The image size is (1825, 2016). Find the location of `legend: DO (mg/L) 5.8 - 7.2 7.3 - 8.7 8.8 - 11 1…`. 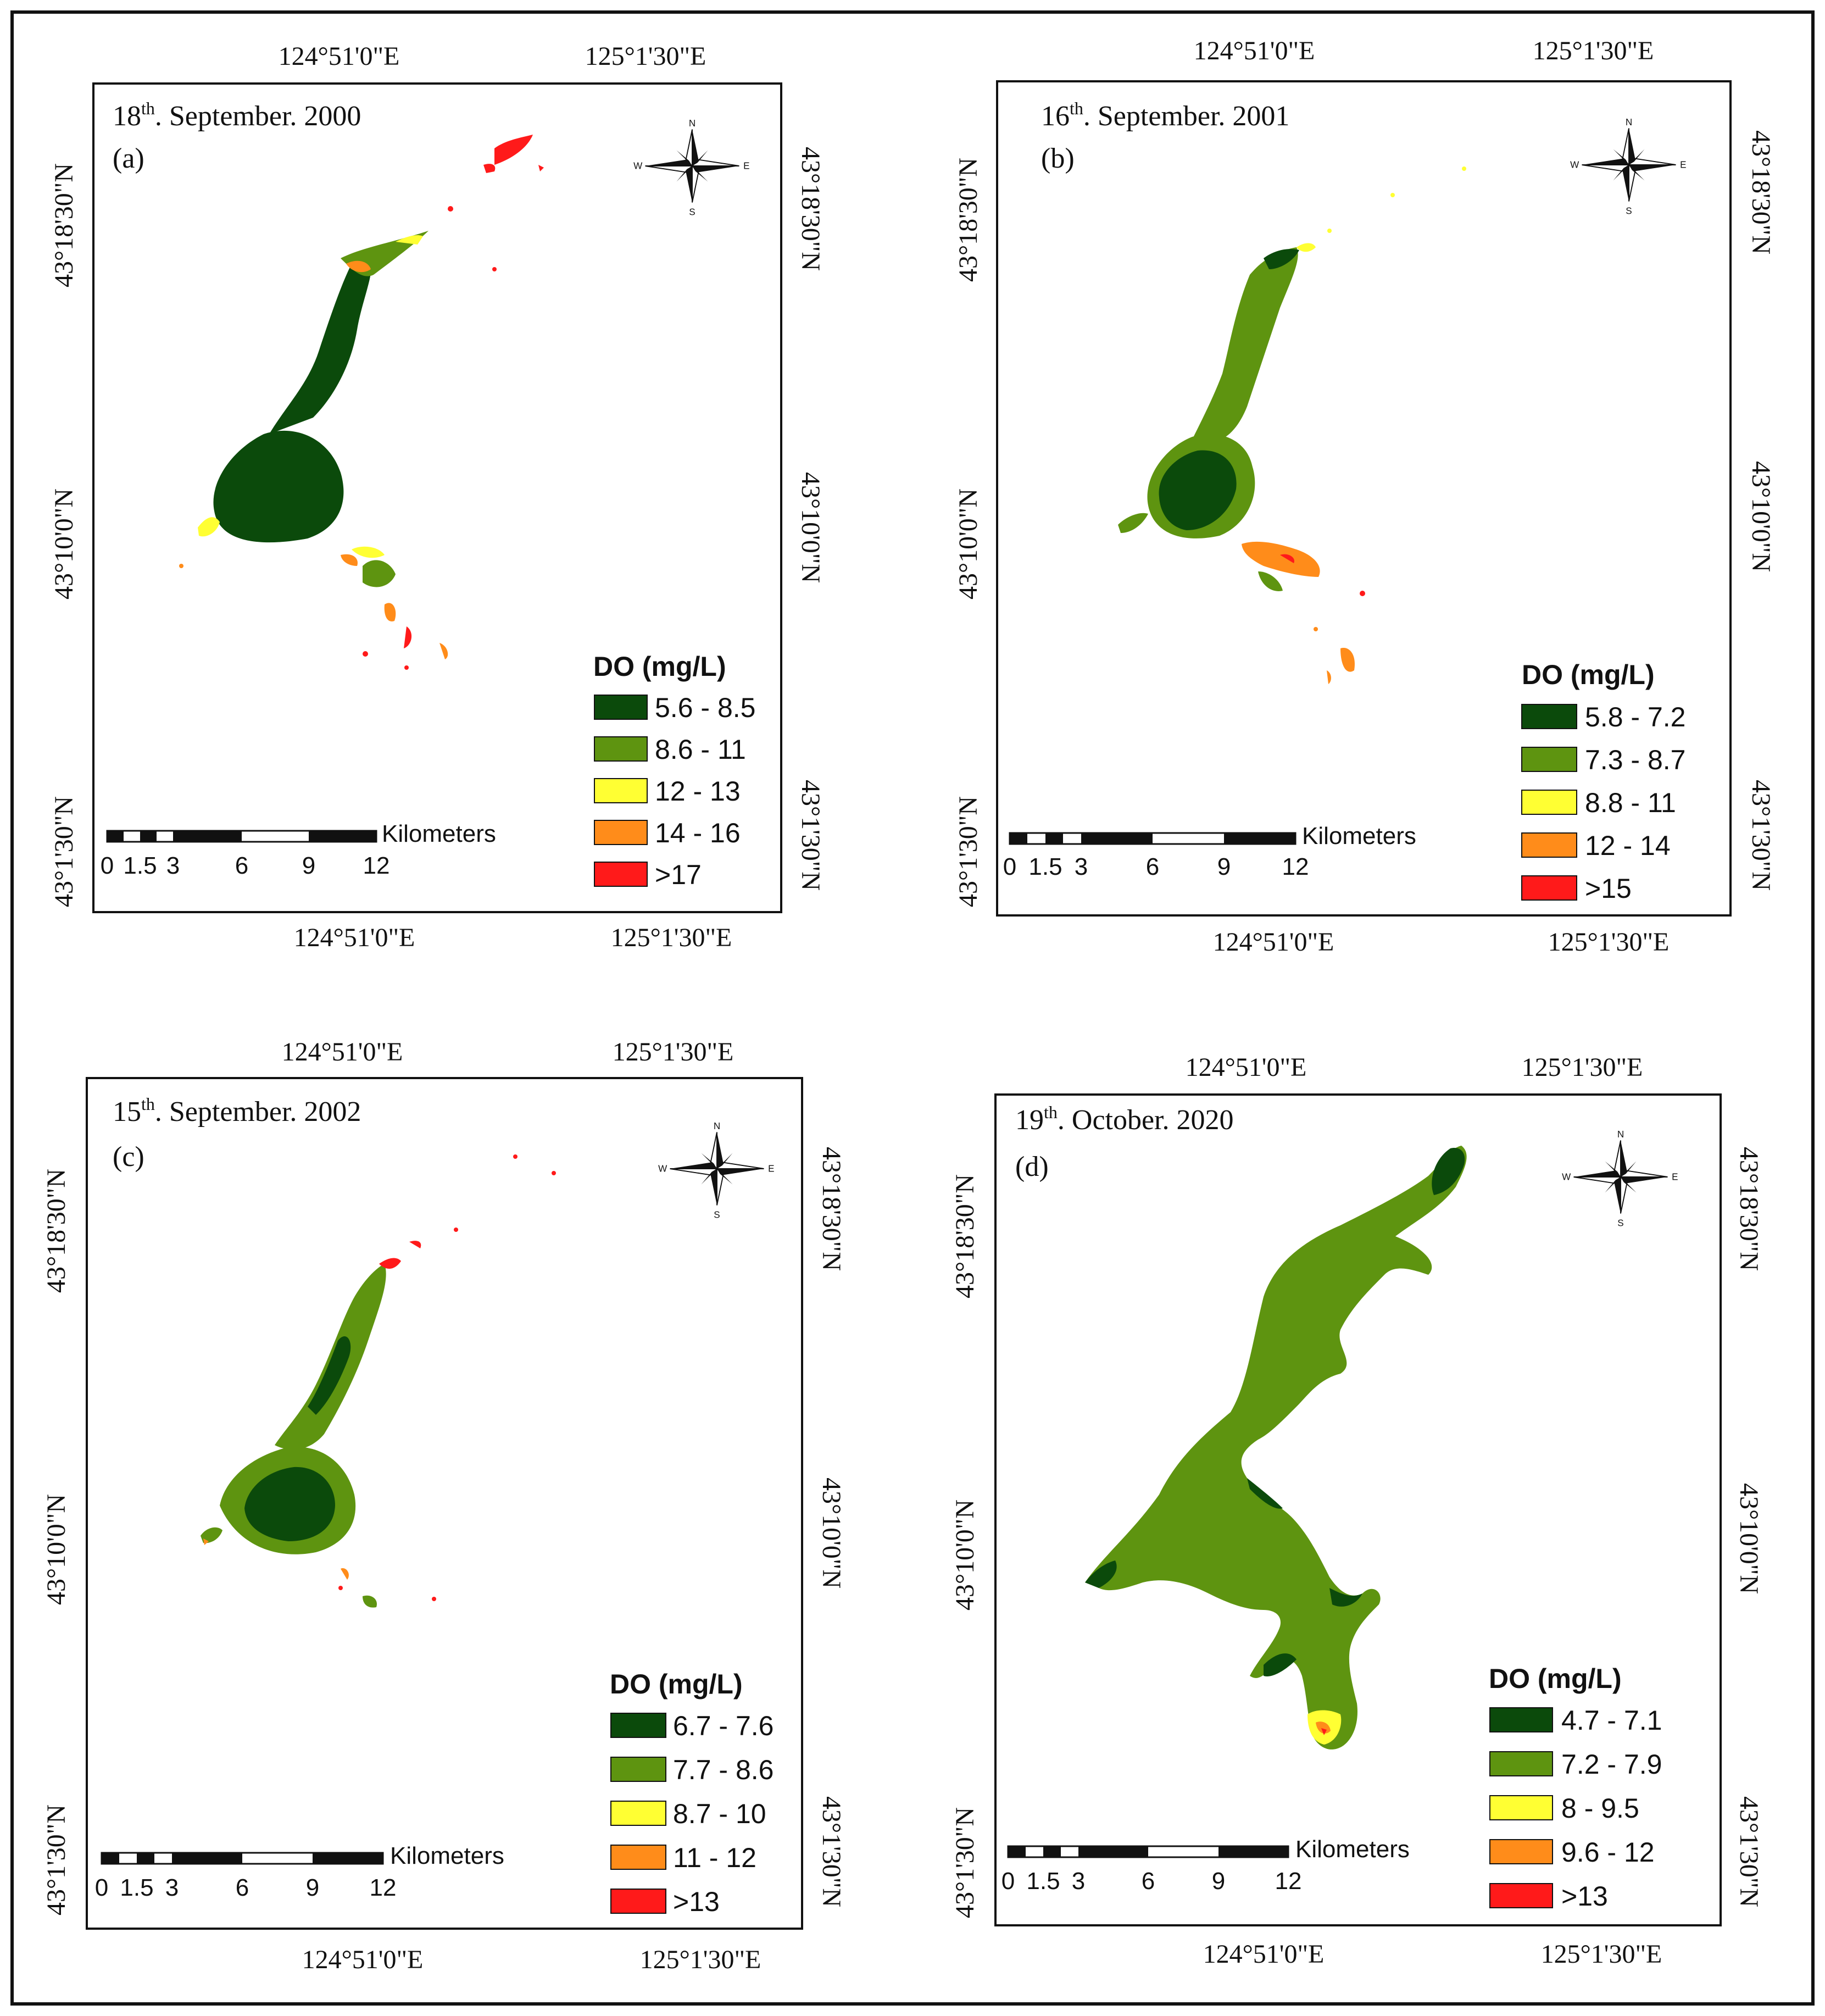

legend: DO (mg/L) 5.8 - 7.2 7.3 - 8.7 8.8 - 11 1… is located at coordinates (1603, 781).